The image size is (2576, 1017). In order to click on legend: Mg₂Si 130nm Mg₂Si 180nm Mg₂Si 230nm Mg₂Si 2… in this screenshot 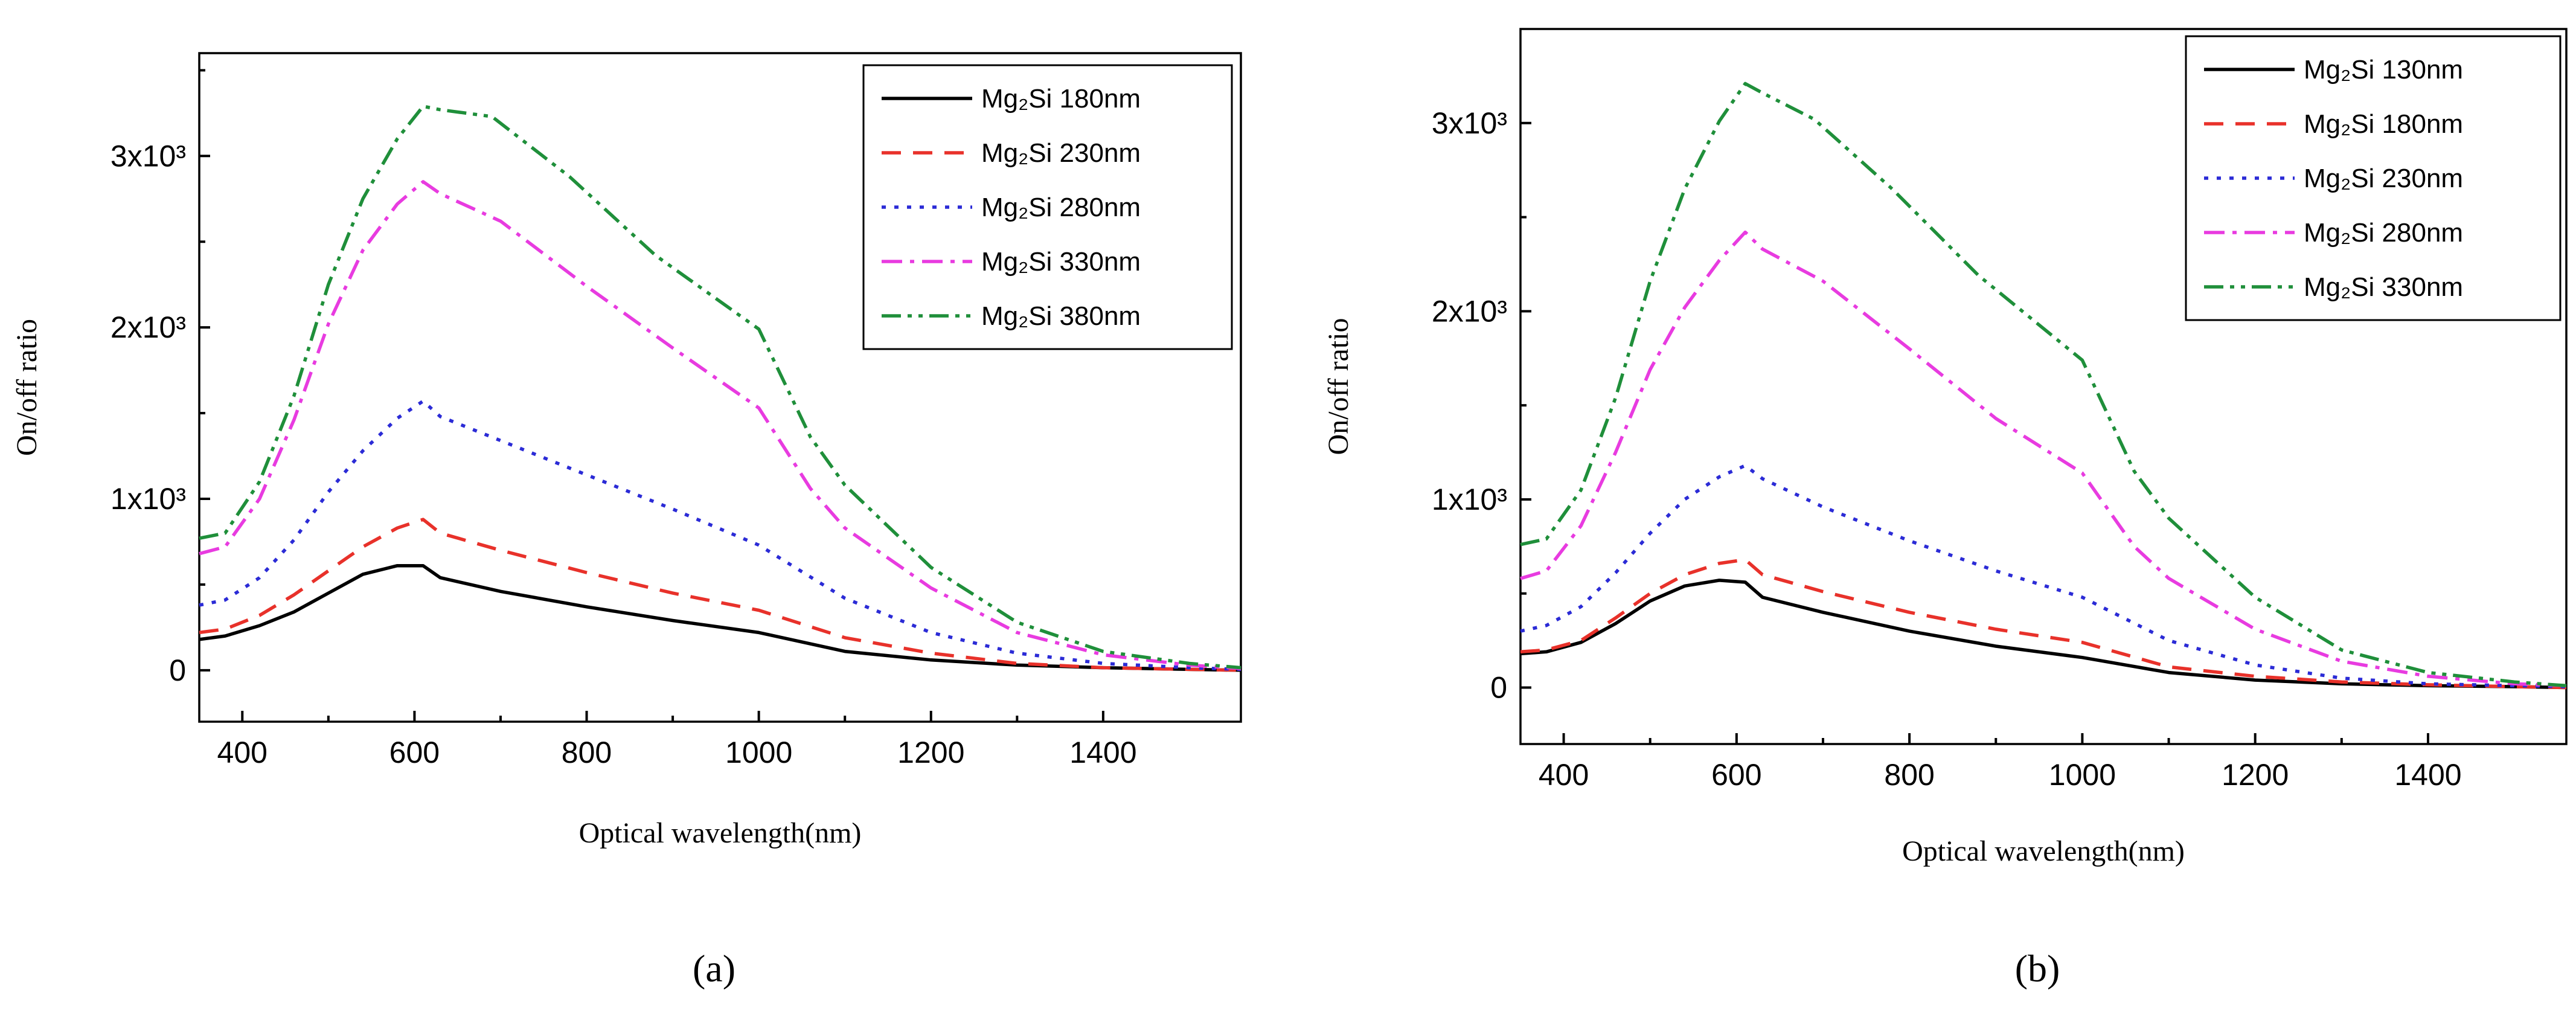, I will do `click(2373, 178)`.